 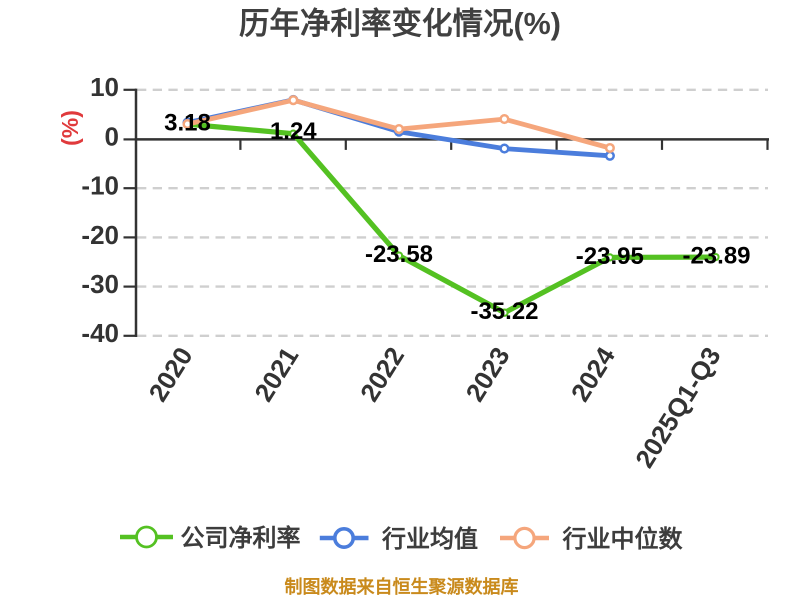 I want to click on svg-text: 历年净利率变化情况(%), so click(x=400, y=23).